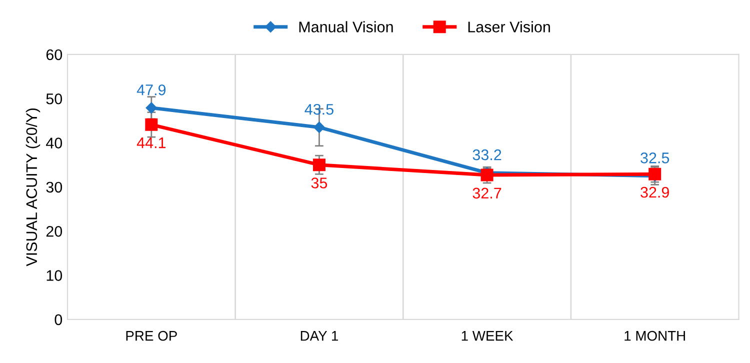 The width and height of the screenshot is (750, 363). I want to click on data-label: 35, so click(319, 183).